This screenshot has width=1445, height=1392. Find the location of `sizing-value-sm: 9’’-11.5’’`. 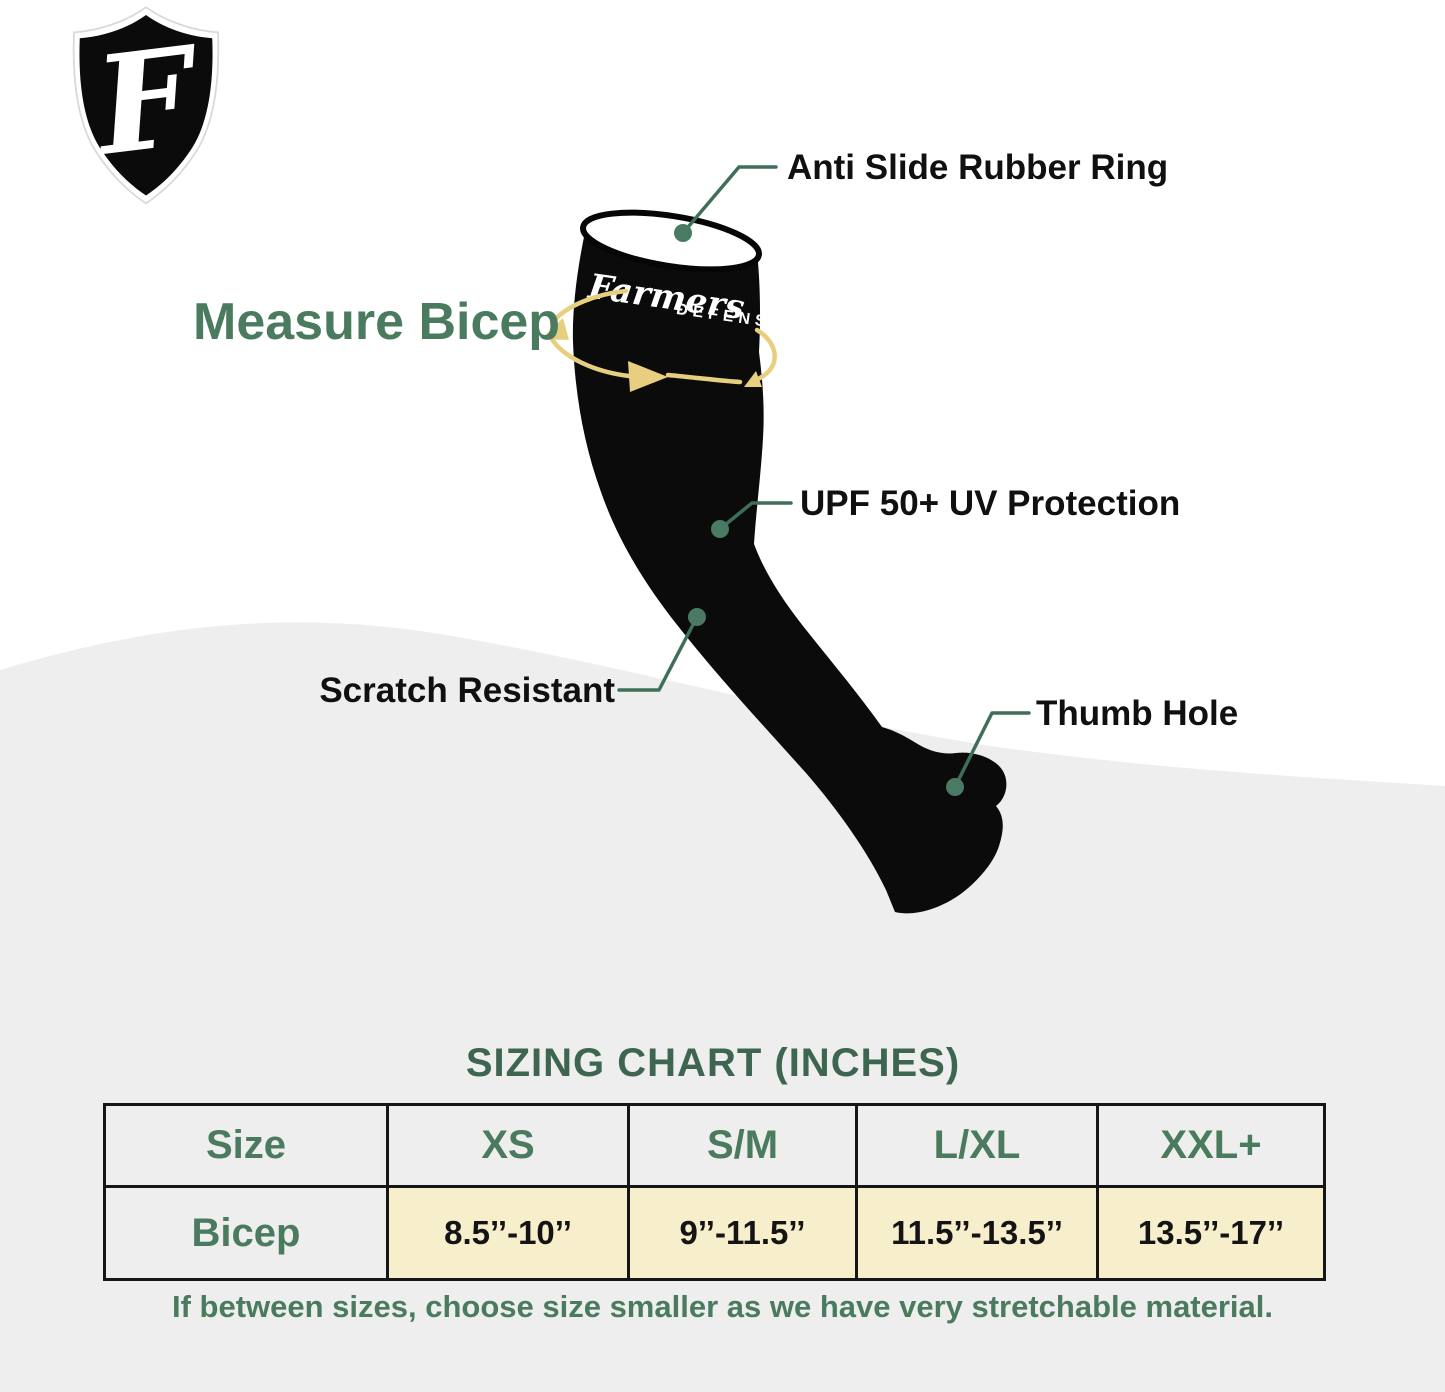

sizing-value-sm: 9’’-11.5’’ is located at coordinates (742, 1233).